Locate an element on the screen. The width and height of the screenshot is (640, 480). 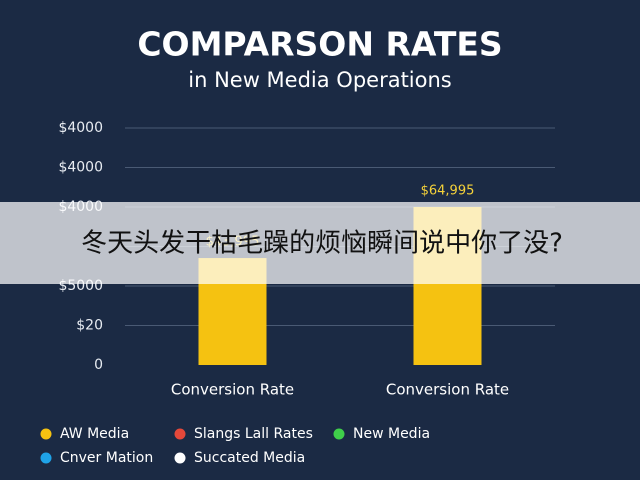
legend-label: Slangs Lall Rates is located at coordinates (253, 434).